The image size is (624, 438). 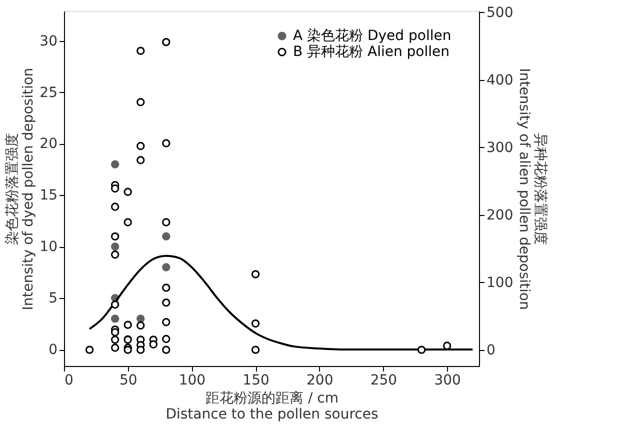 What do you see at coordinates (500, 12) in the screenshot?
I see `y2-tick-label: 500` at bounding box center [500, 12].